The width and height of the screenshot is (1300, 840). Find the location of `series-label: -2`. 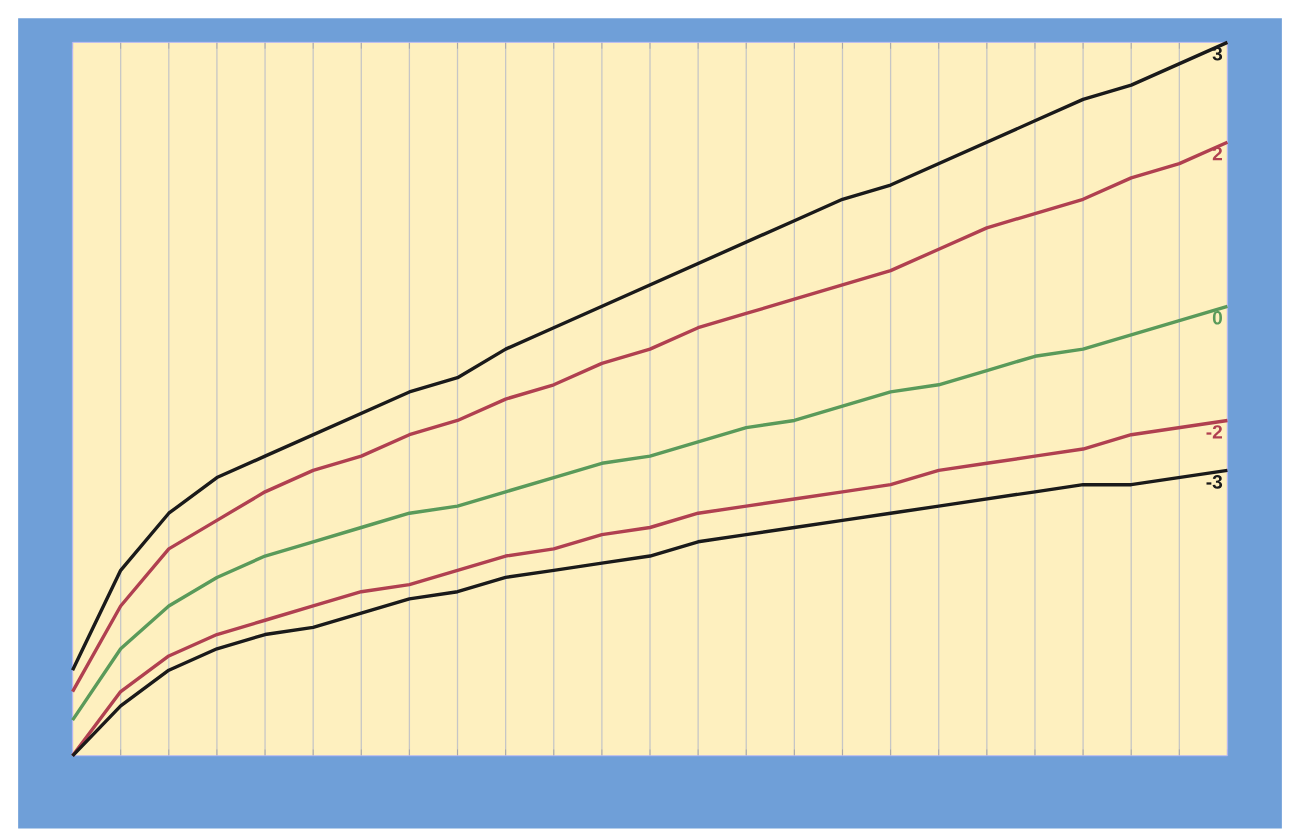

series-label: -2 is located at coordinates (1214, 431).